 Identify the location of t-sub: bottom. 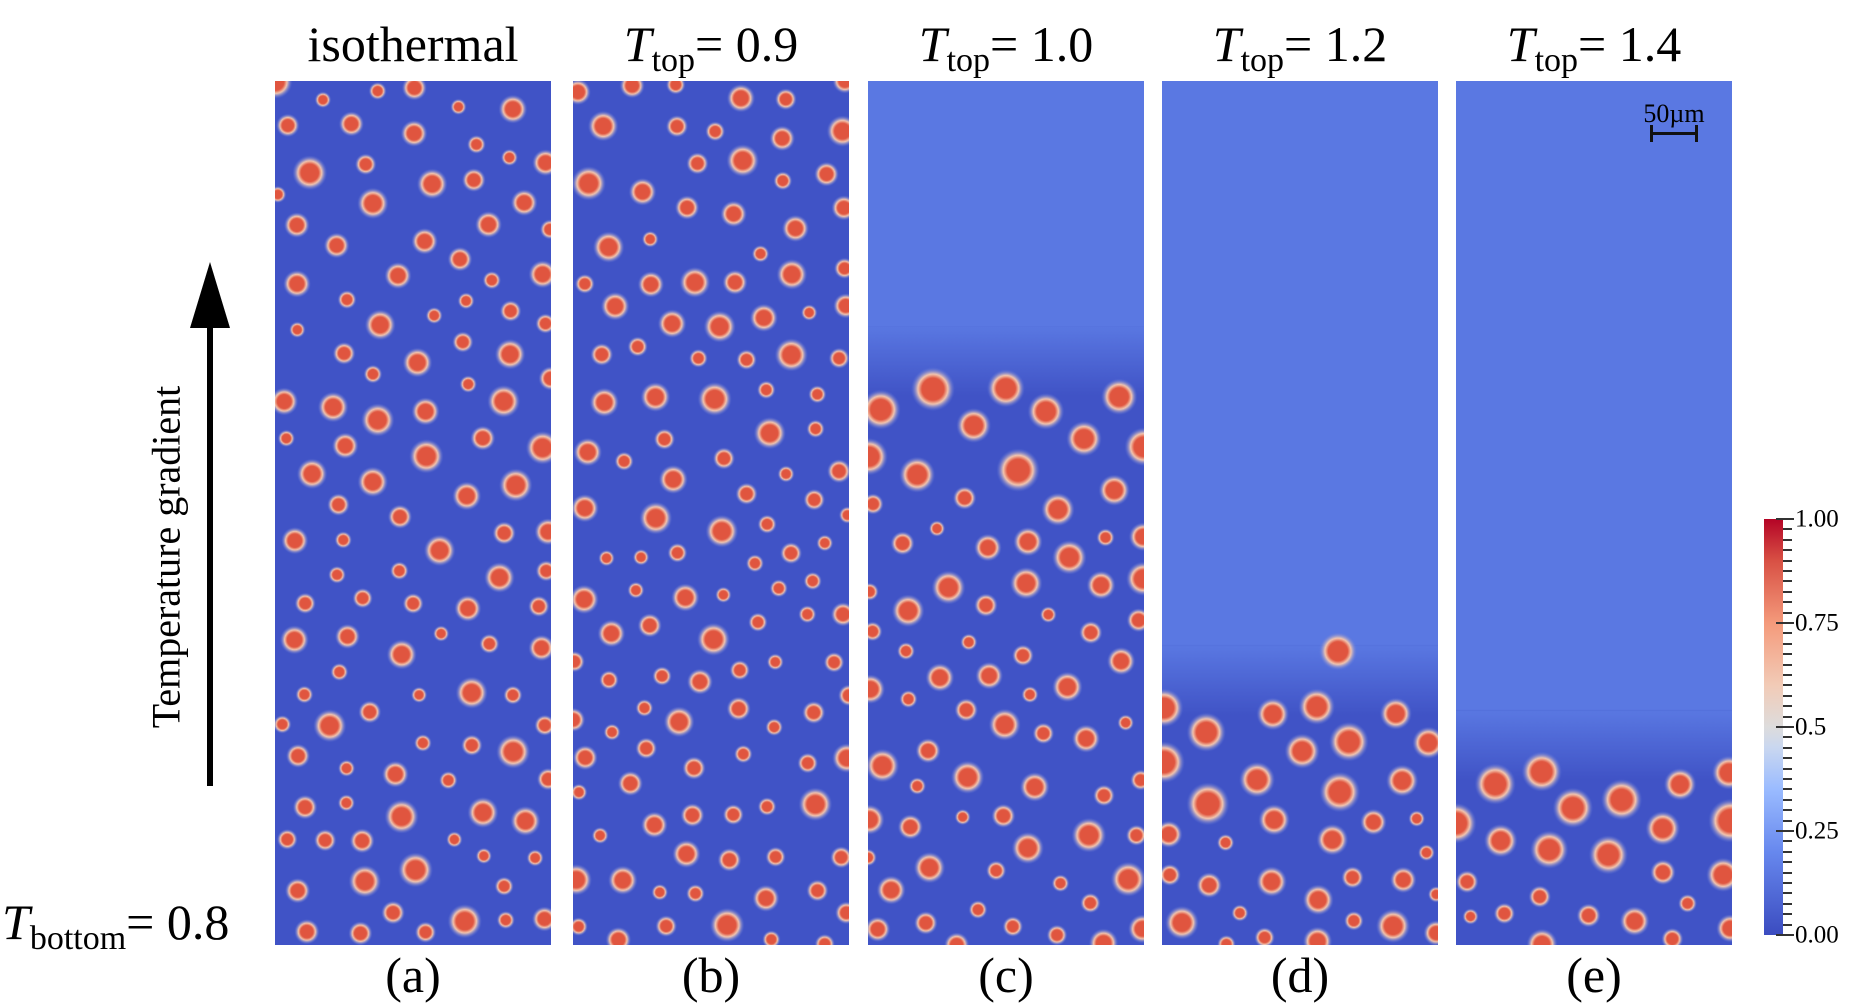
(78, 938).